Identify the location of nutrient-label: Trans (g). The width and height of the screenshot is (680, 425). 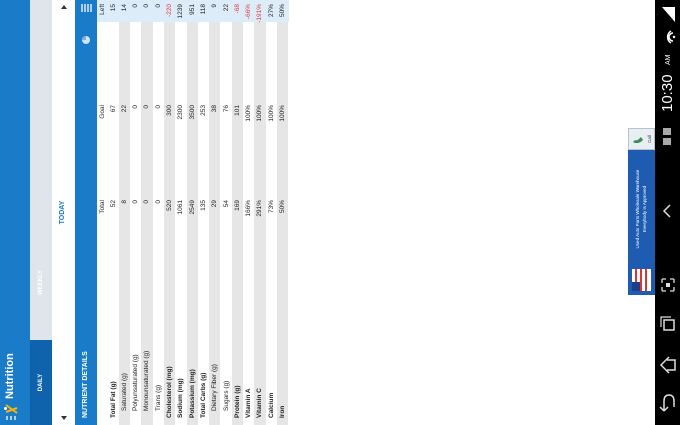
(158, 397).